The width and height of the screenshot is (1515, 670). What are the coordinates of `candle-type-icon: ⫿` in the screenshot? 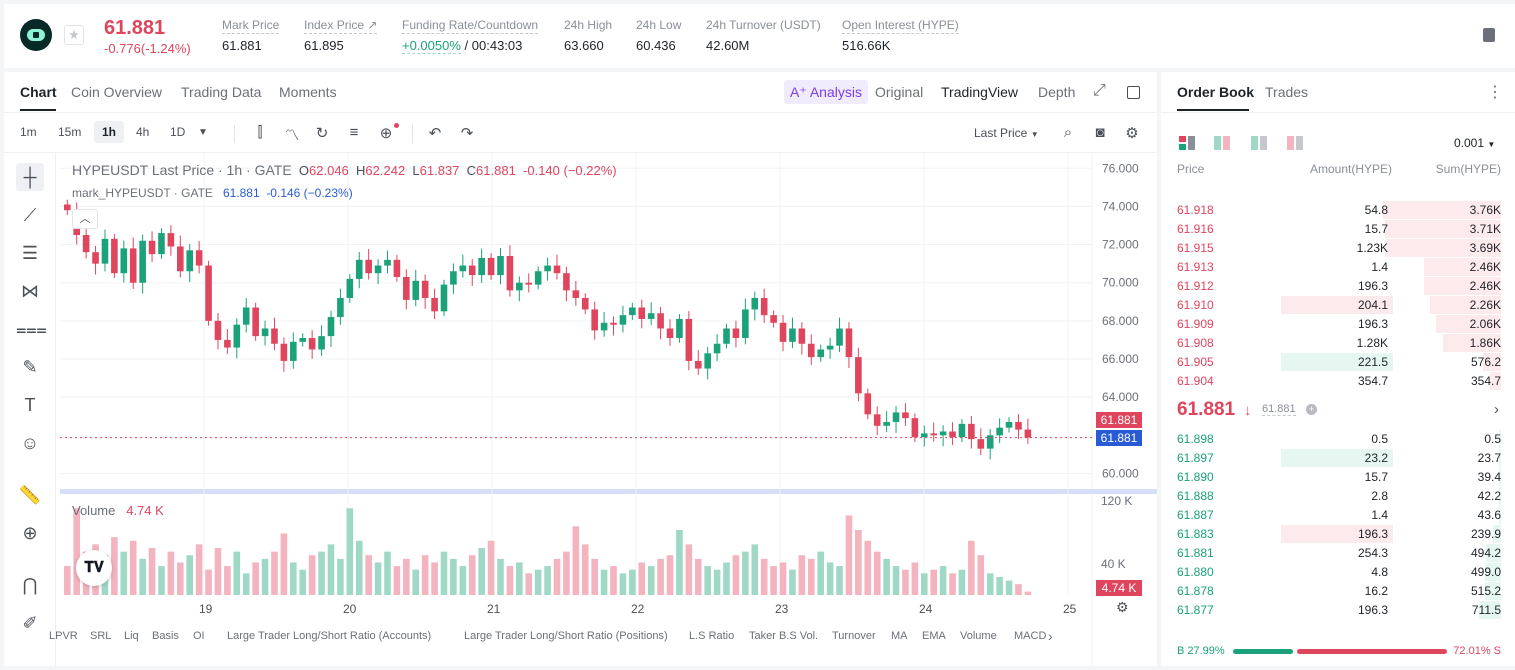 It's located at (260, 132).